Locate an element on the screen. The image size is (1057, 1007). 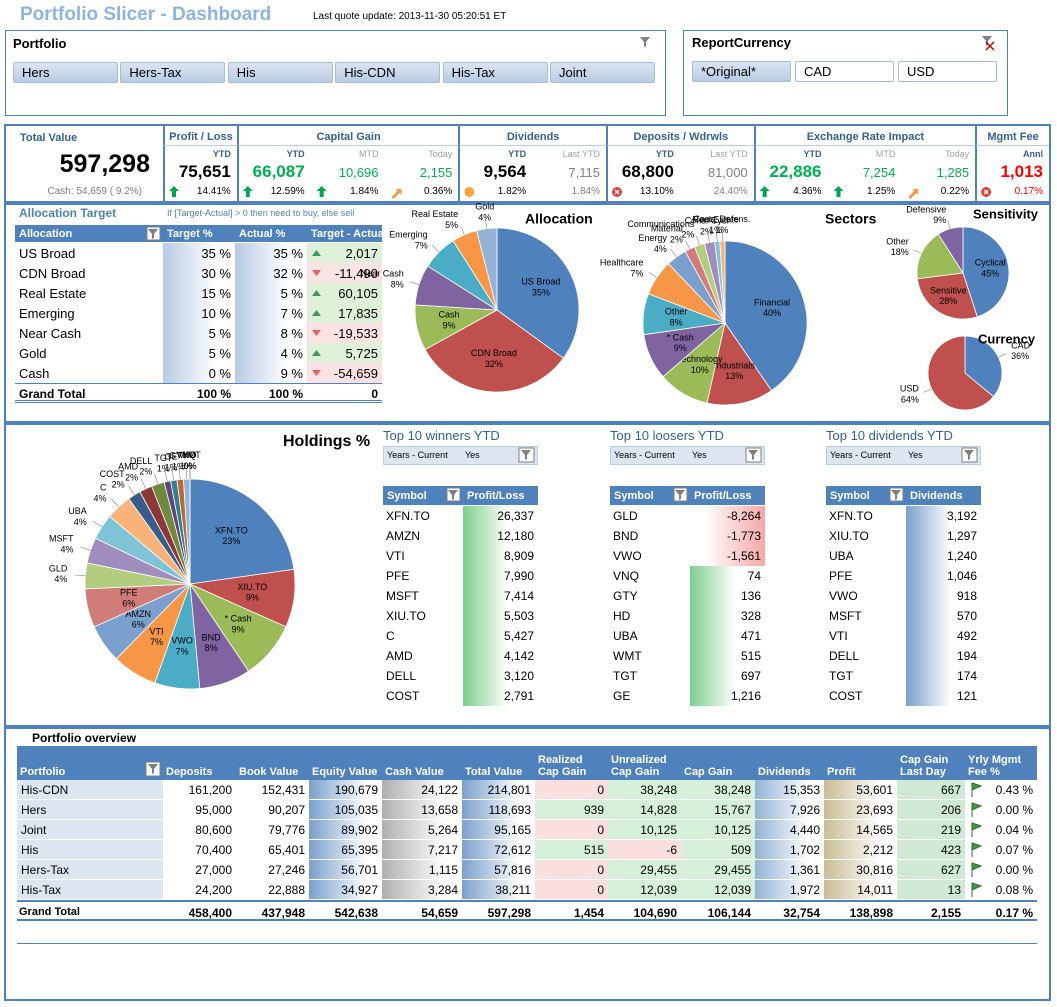
table-cell: 152,431 is located at coordinates (272, 790).